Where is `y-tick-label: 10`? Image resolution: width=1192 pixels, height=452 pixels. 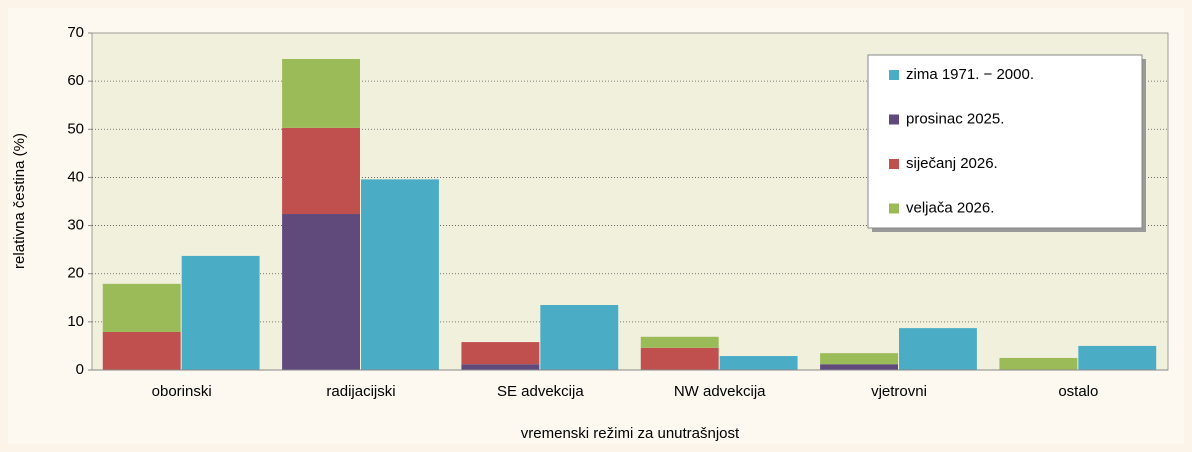
y-tick-label: 10 is located at coordinates (75, 321).